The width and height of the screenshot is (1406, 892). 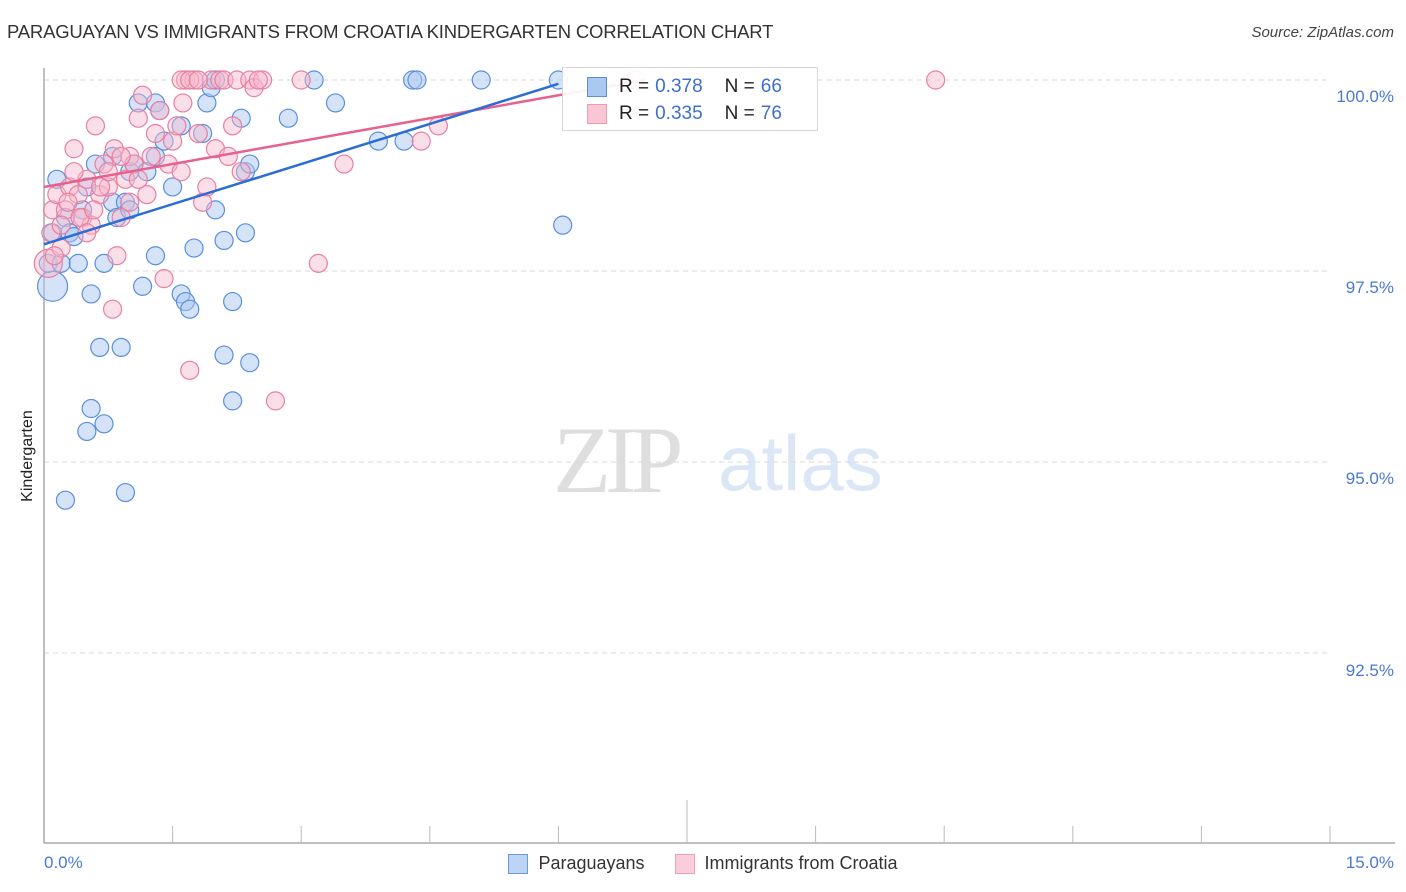 I want to click on y-tick-97-5: 97.5%, so click(x=1369, y=287).